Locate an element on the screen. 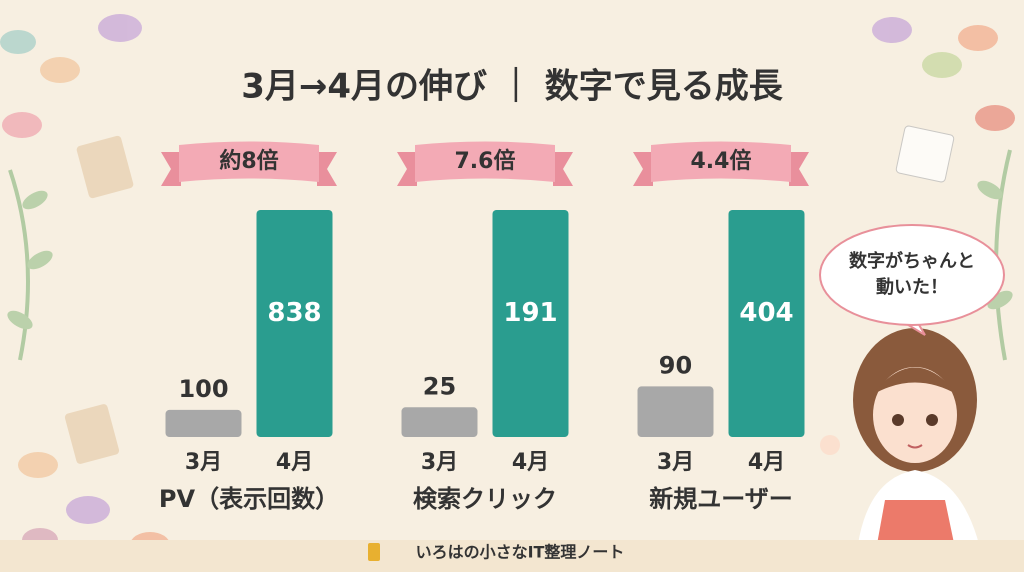 Image resolution: width=1024 pixels, height=572 pixels. value-label: 100 is located at coordinates (203, 389).